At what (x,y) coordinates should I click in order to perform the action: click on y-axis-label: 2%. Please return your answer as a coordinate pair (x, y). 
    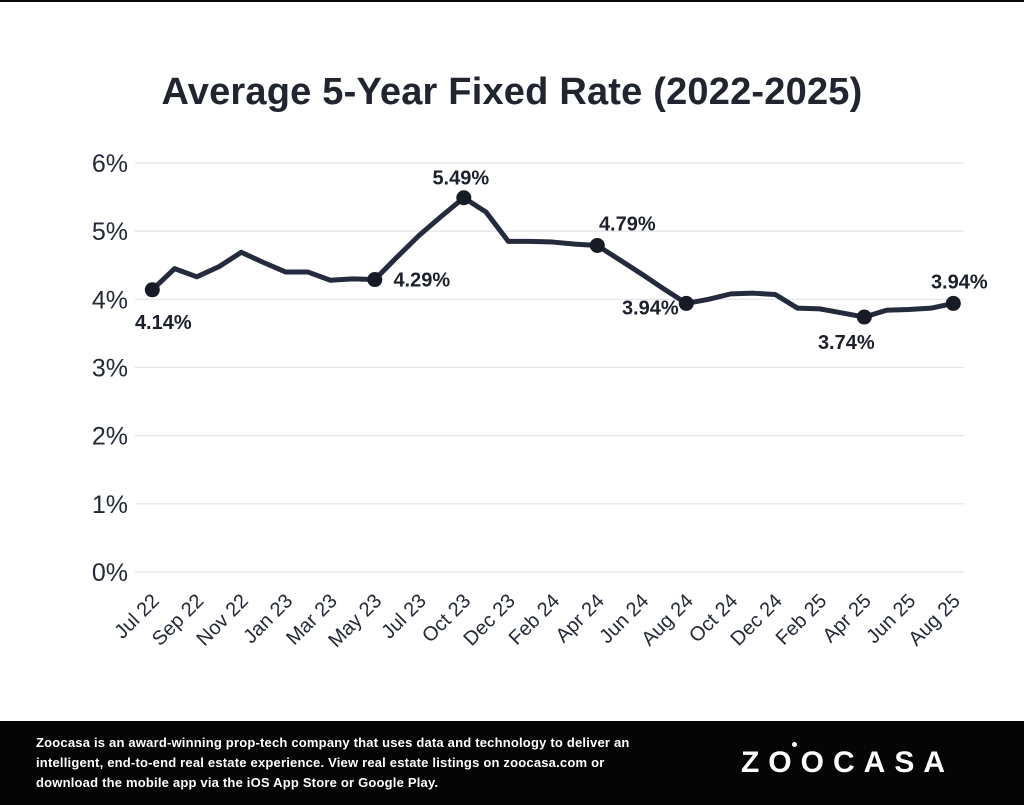
    Looking at the image, I should click on (110, 437).